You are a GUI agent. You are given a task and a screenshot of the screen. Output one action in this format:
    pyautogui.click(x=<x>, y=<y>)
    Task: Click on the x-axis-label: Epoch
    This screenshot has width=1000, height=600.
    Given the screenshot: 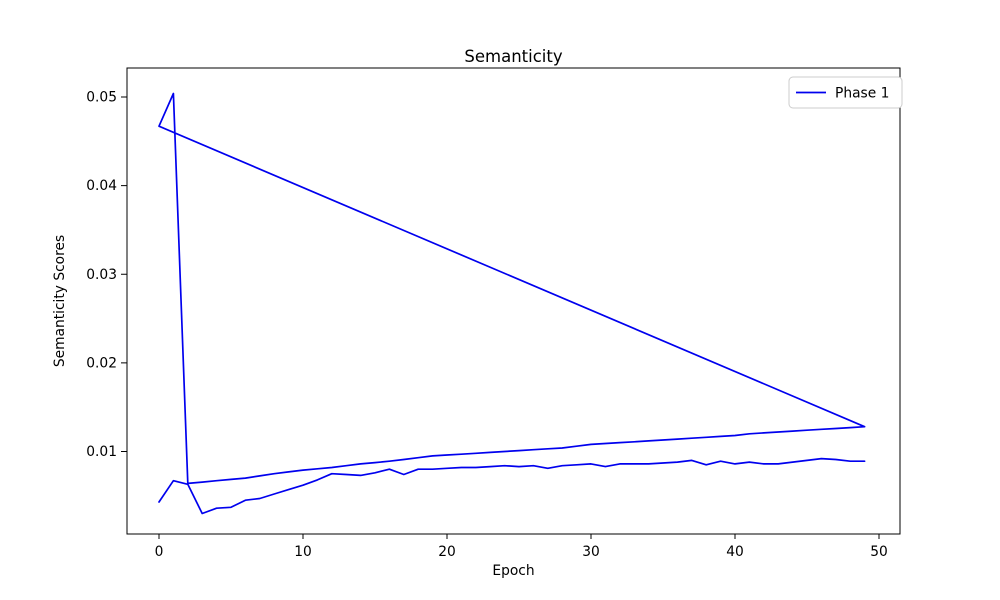 What is the action you would take?
    pyautogui.click(x=513, y=571)
    